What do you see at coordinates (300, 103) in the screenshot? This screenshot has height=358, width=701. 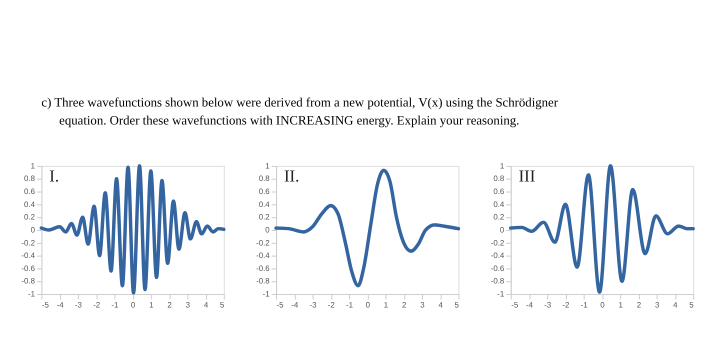 I see `text: c) Three wavefunctions shown below were derived from a new potential, V(x) using the Schrödigner` at bounding box center [300, 103].